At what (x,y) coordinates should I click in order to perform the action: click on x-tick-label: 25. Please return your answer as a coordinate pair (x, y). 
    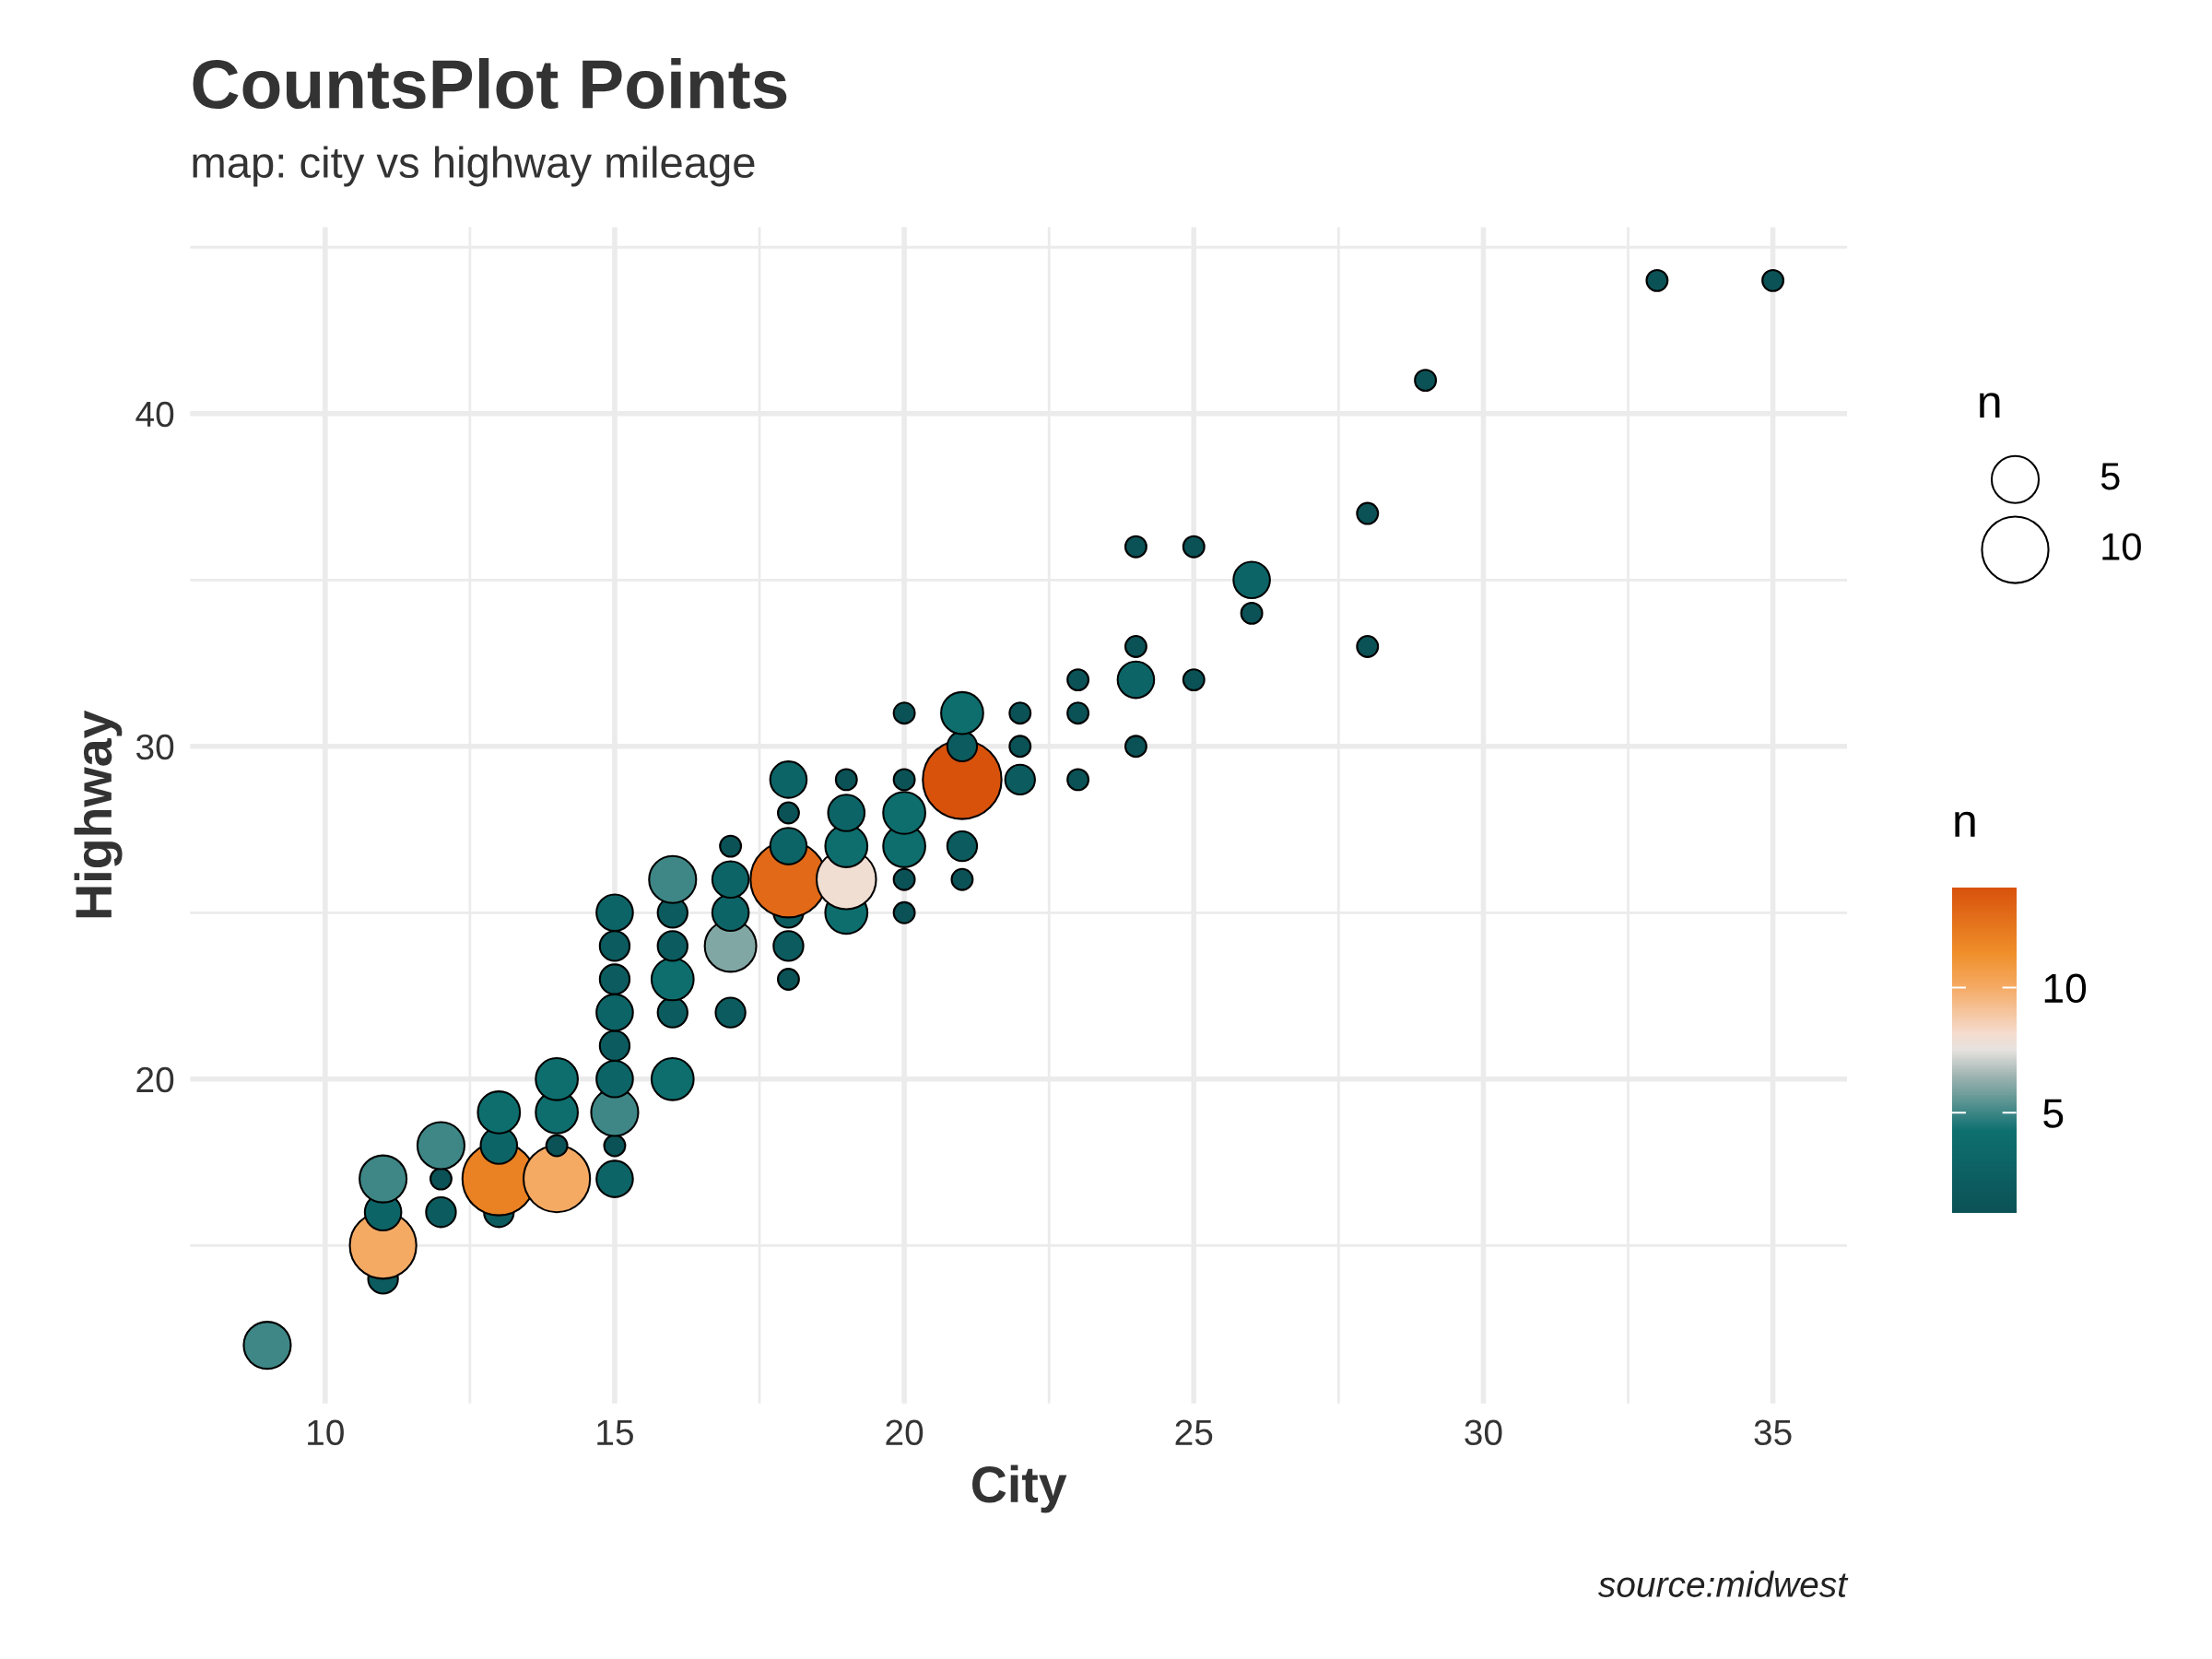
    Looking at the image, I should click on (1194, 1432).